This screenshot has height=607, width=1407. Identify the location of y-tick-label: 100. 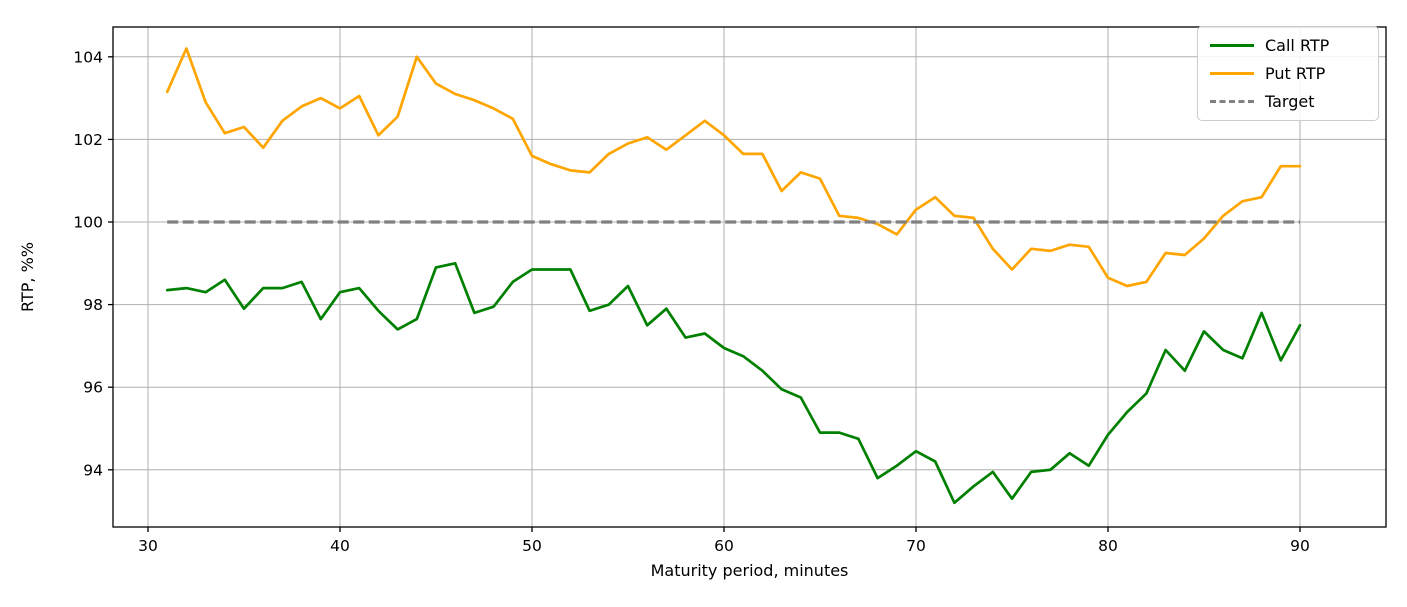
(88, 223).